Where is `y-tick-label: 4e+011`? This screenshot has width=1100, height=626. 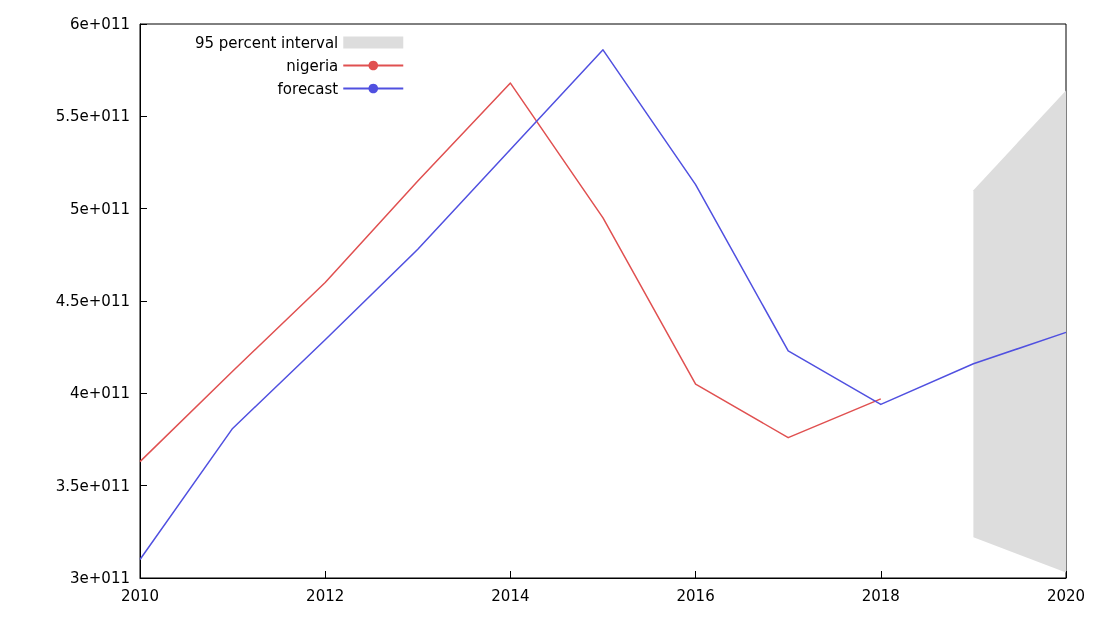 y-tick-label: 4e+011 is located at coordinates (100, 393).